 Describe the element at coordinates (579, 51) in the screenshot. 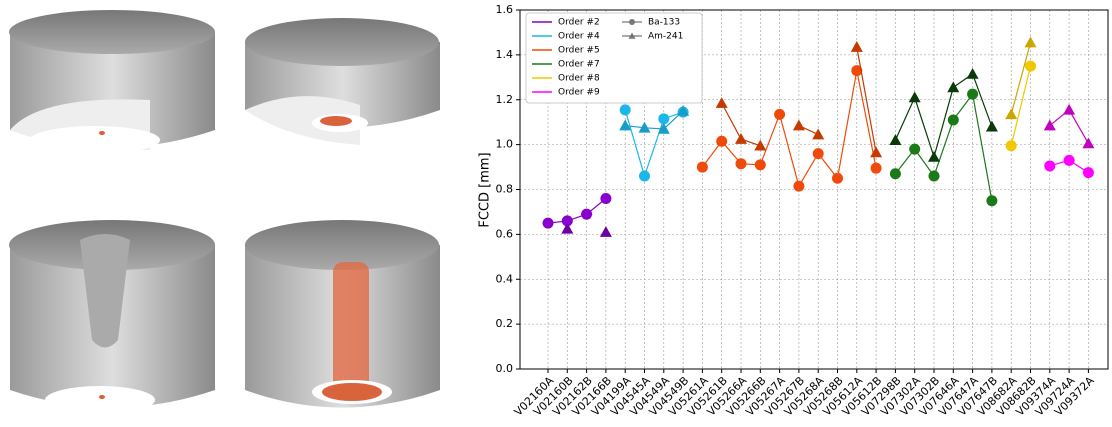

I see `legend-label: Order #5` at that location.